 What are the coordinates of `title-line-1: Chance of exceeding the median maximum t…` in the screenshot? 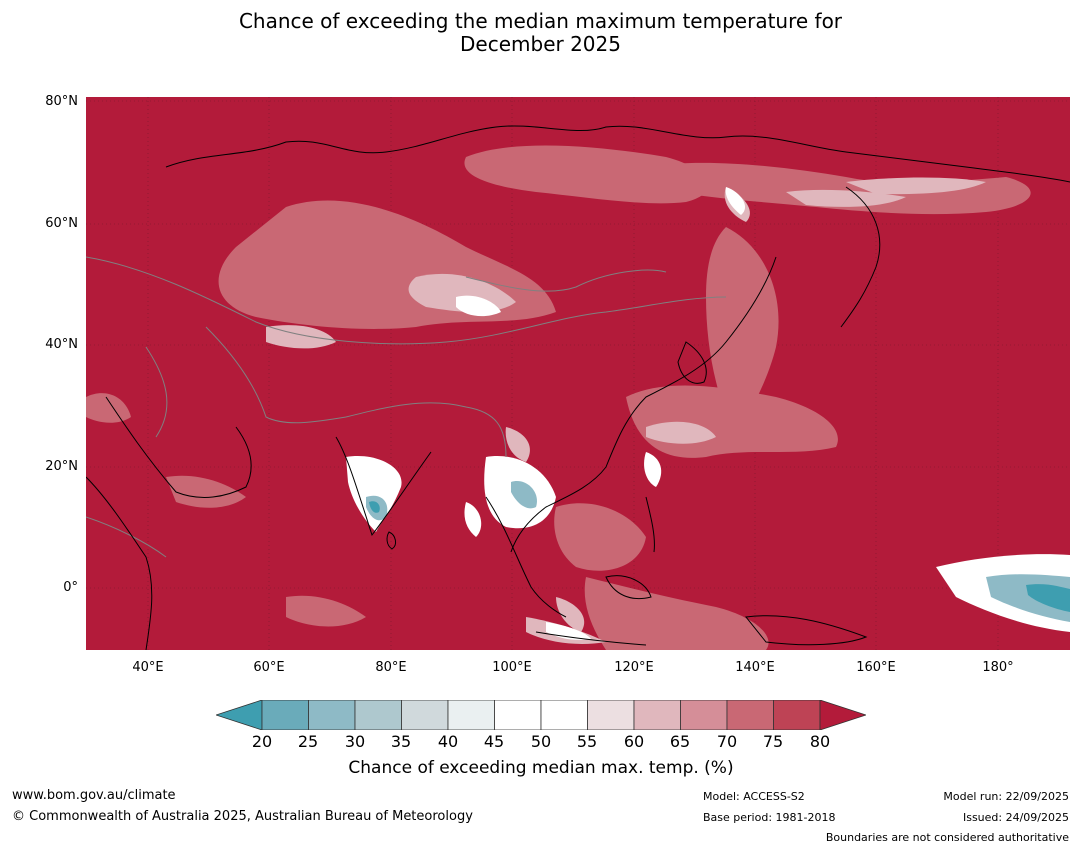 It's located at (540, 21).